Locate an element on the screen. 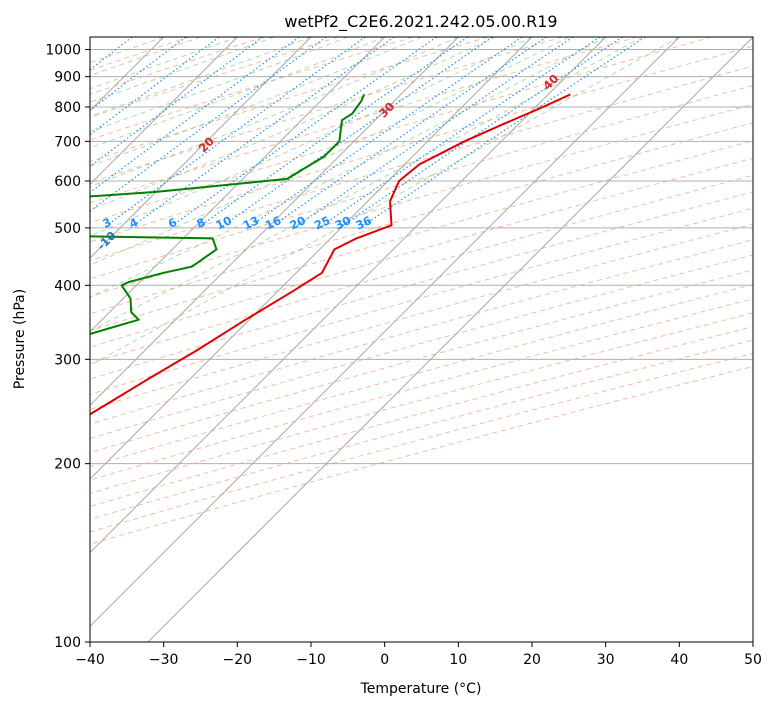 Image resolution: width=775 pixels, height=708 pixels. y-tick-label: 200 is located at coordinates (67, 465).